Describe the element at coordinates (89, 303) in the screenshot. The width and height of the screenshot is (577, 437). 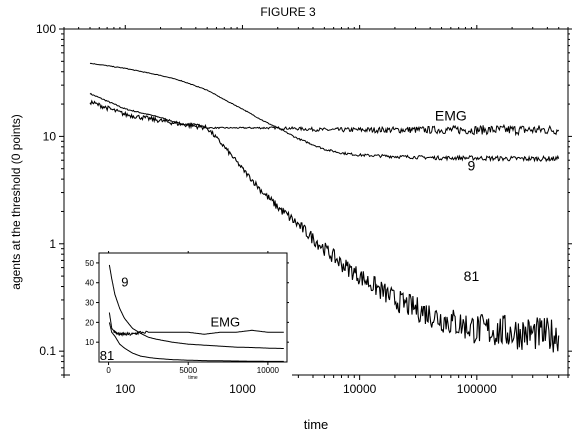
I see `inset-y-tick-label: 30` at that location.